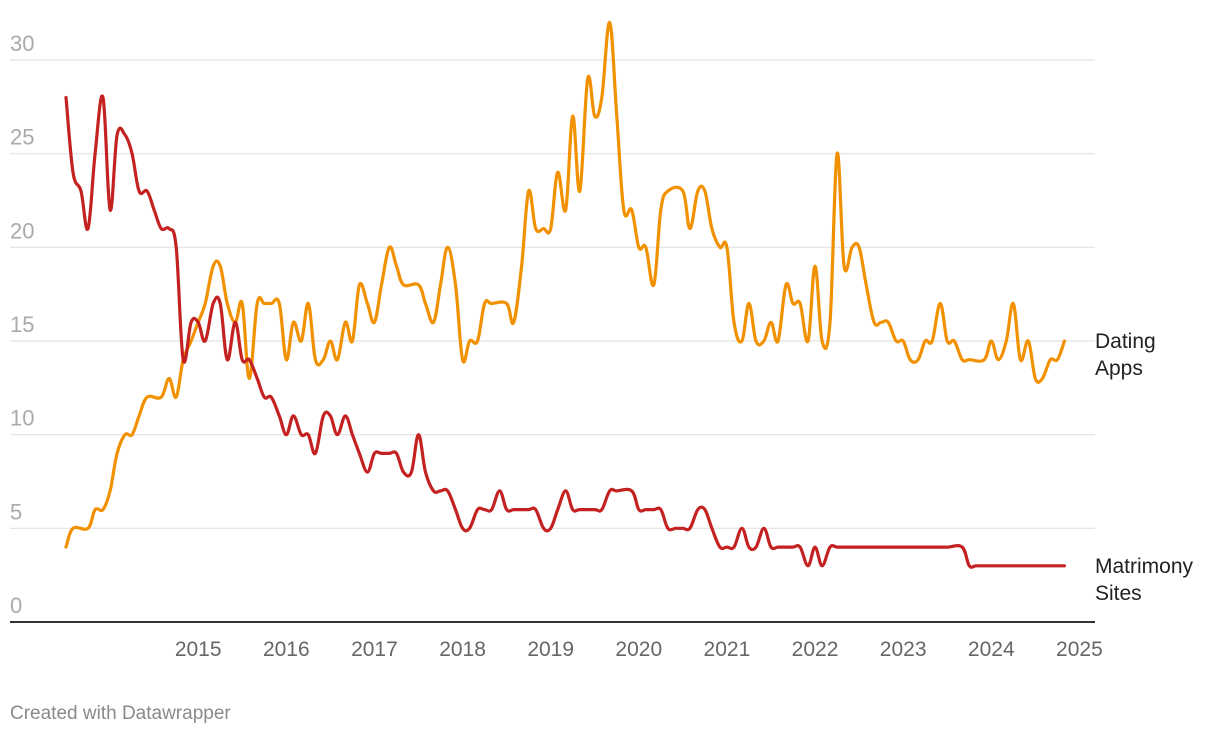 This screenshot has height=738, width=1220. I want to click on series-label-dating-apps: Dating Apps, so click(1125, 355).